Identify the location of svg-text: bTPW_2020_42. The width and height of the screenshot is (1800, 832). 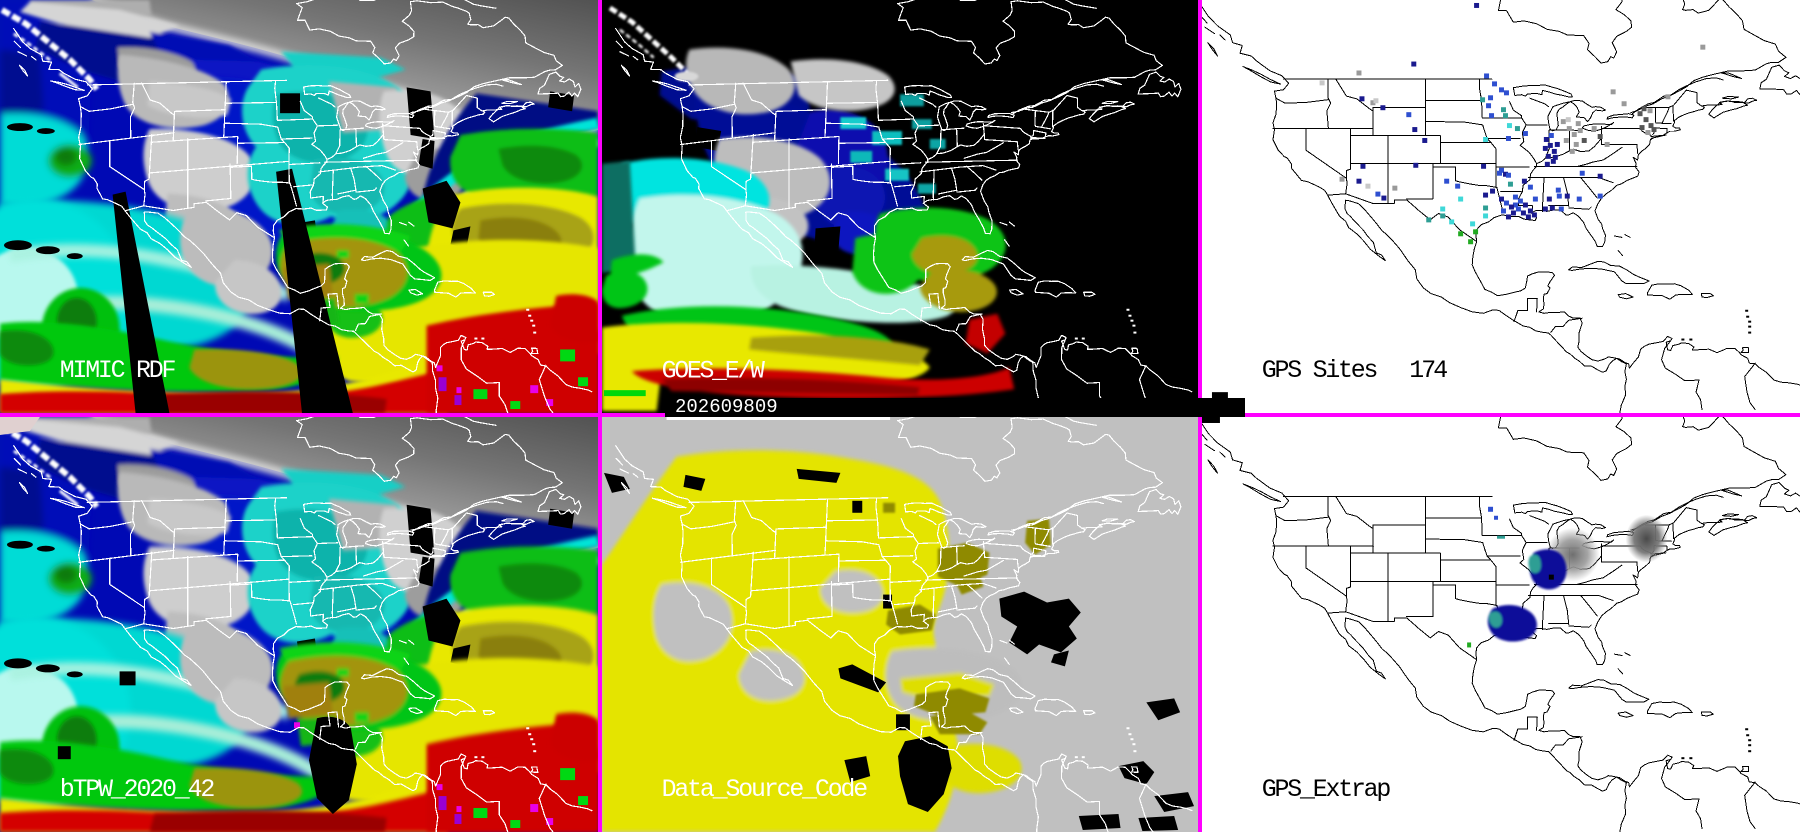
(137, 790).